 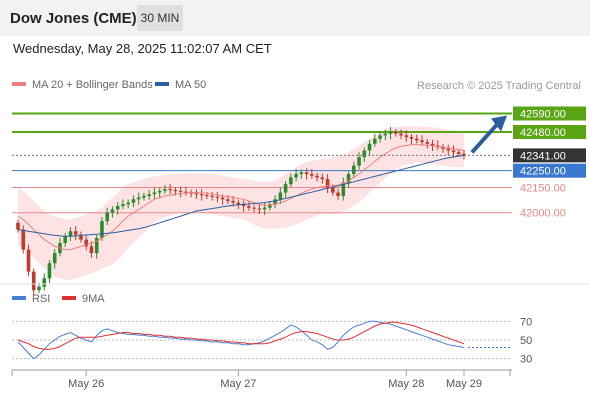 What do you see at coordinates (484, 138) in the screenshot?
I see `projection-arrow-shaft` at bounding box center [484, 138].